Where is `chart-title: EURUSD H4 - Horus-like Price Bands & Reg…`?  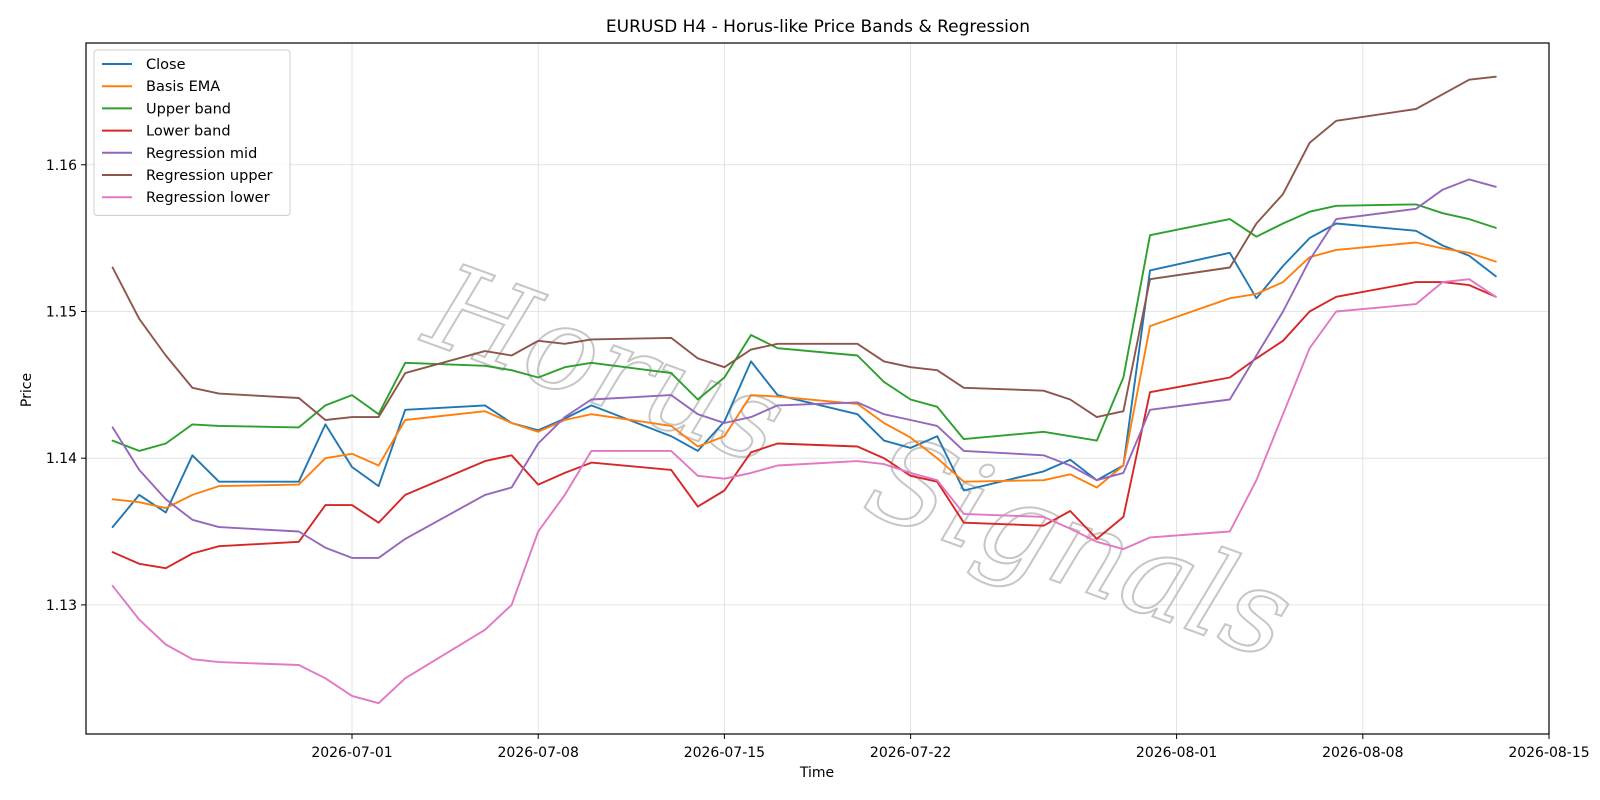 chart-title: EURUSD H4 - Horus-like Price Bands & Reg… is located at coordinates (818, 27).